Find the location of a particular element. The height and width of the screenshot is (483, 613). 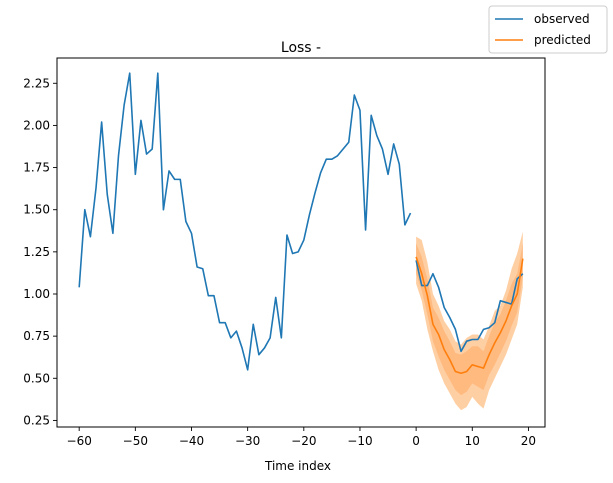

x-tick-label: −10 is located at coordinates (359, 441).